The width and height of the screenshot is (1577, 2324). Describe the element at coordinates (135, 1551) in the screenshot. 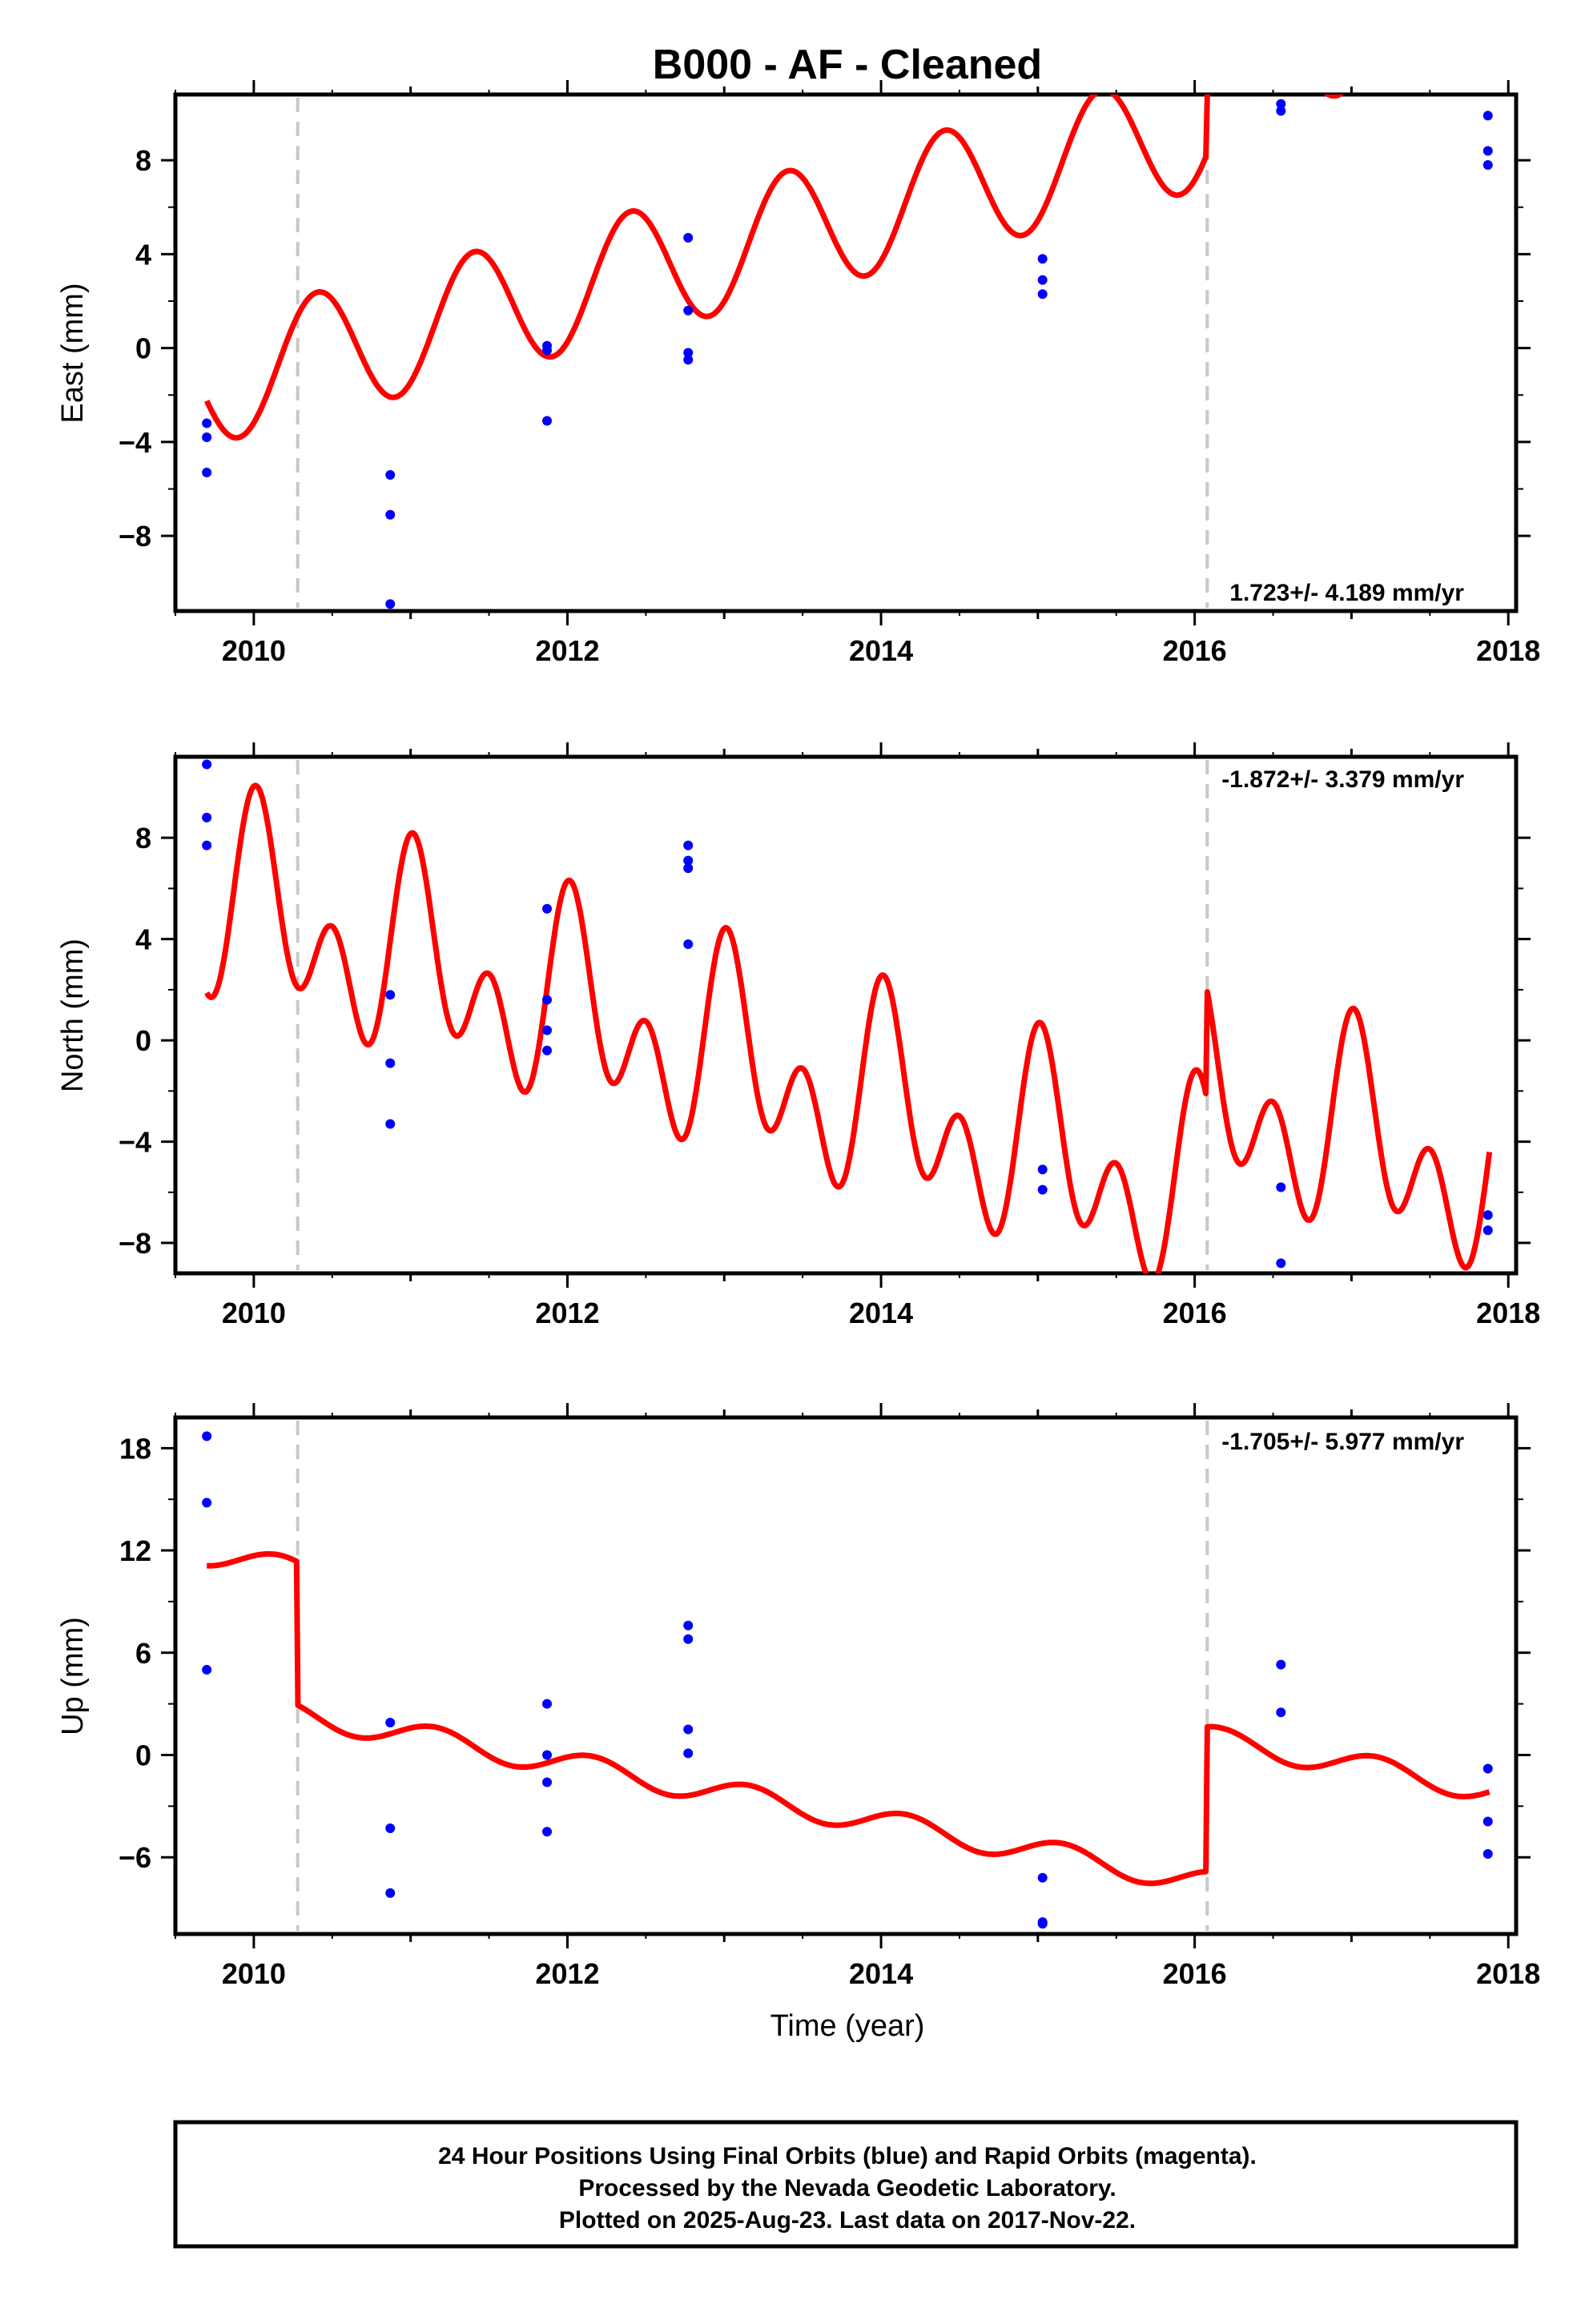

I see `up-y-tick-label: 12` at that location.